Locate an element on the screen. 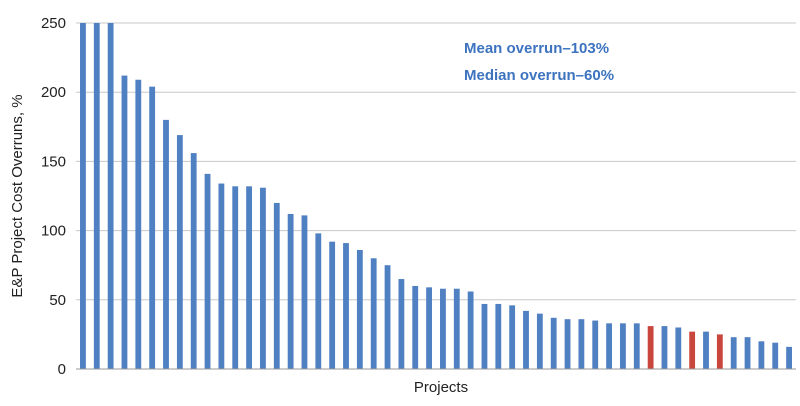 The width and height of the screenshot is (800, 406). y-tick-labels: 0 50 100 150 200 250 is located at coordinates (53, 196).